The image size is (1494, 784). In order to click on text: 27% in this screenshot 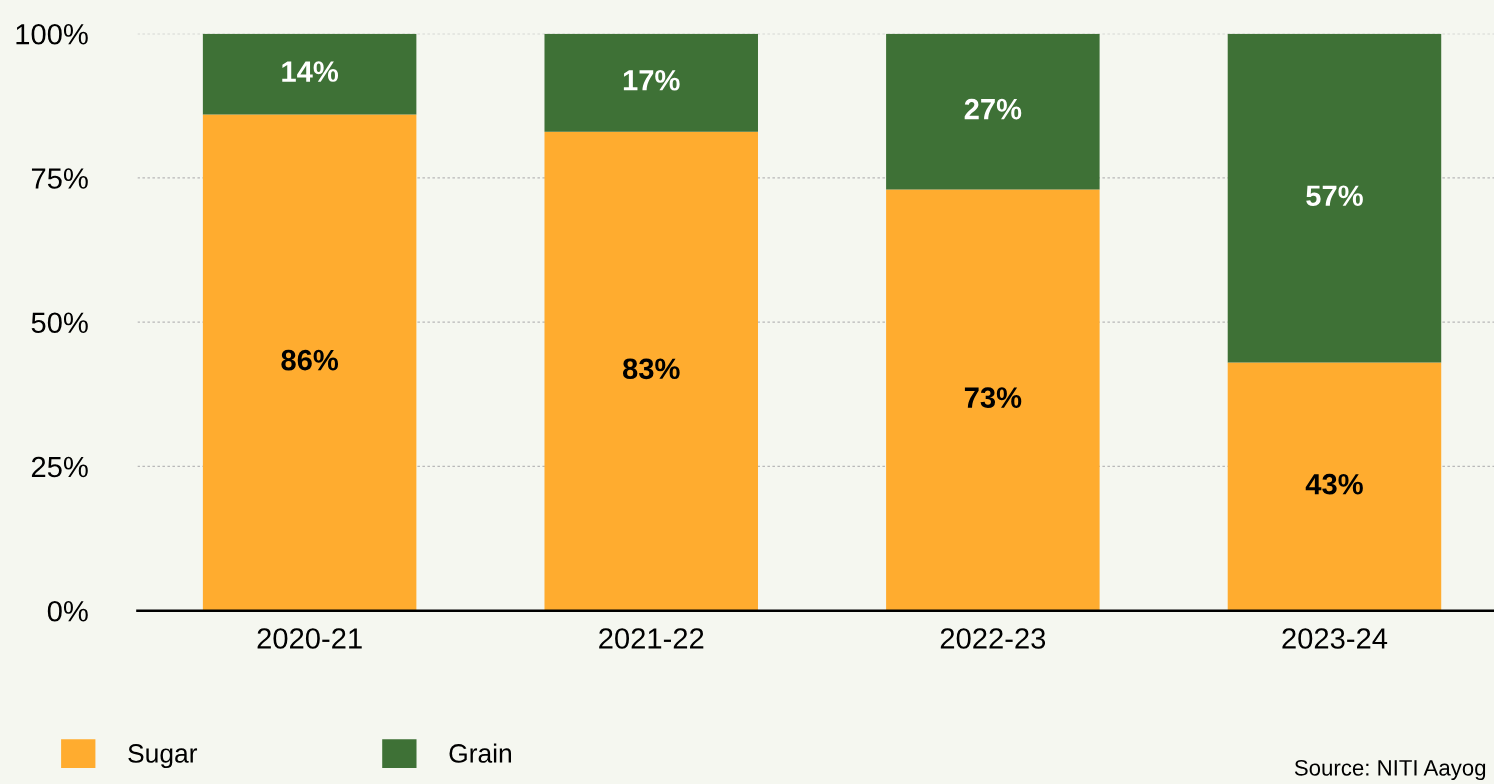, I will do `click(993, 109)`.